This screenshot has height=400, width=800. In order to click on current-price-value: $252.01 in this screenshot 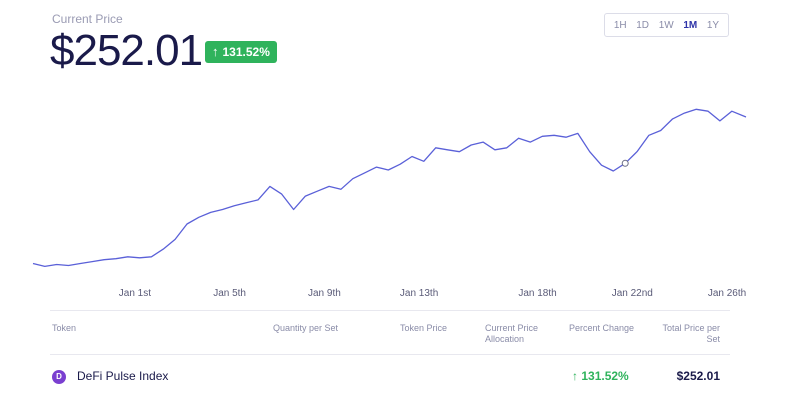, I will do `click(126, 50)`.